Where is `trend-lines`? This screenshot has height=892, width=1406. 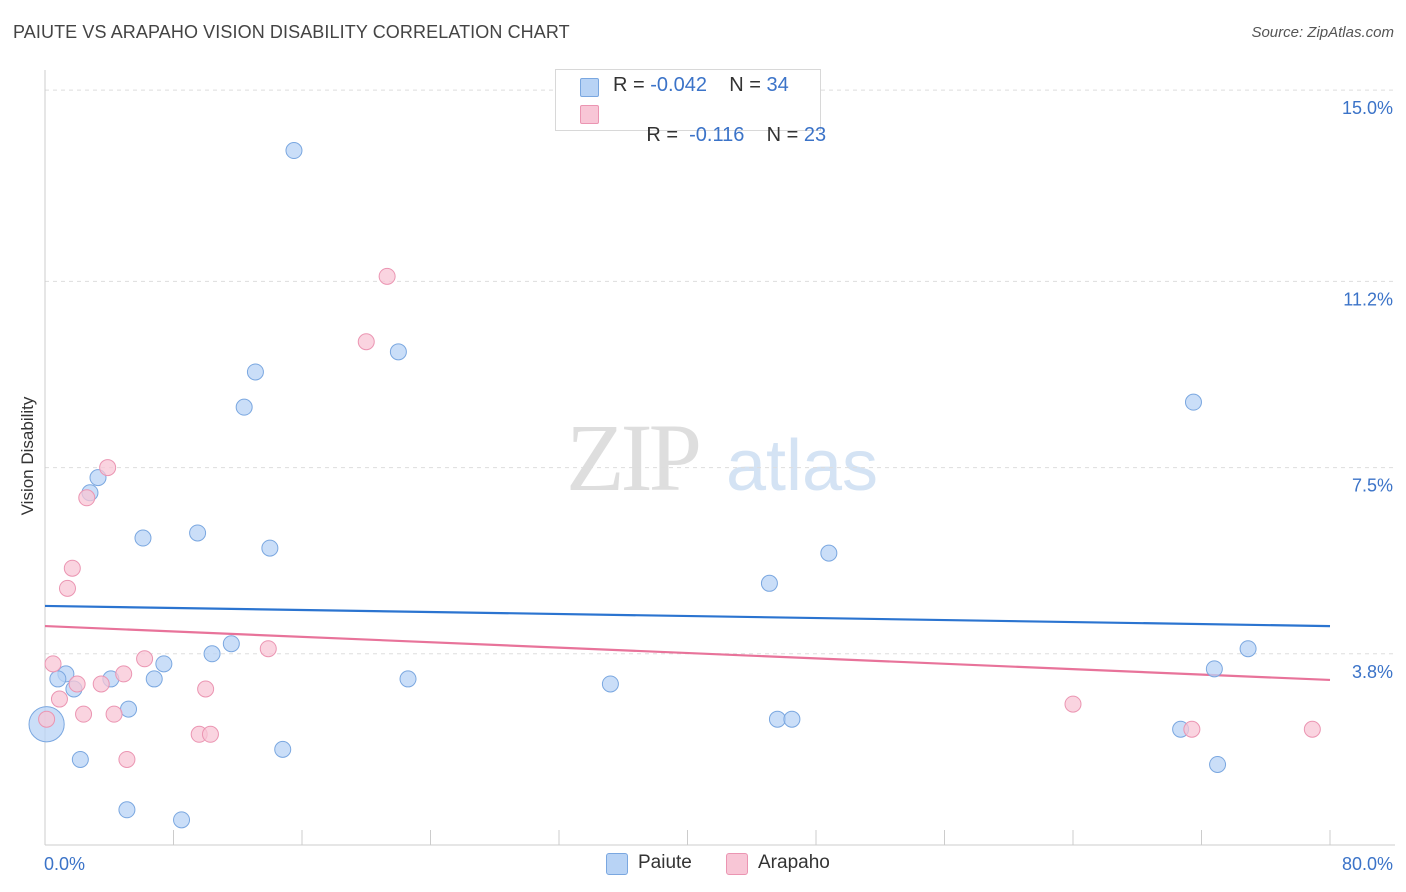
trend-lines is located at coordinates (687, 643).